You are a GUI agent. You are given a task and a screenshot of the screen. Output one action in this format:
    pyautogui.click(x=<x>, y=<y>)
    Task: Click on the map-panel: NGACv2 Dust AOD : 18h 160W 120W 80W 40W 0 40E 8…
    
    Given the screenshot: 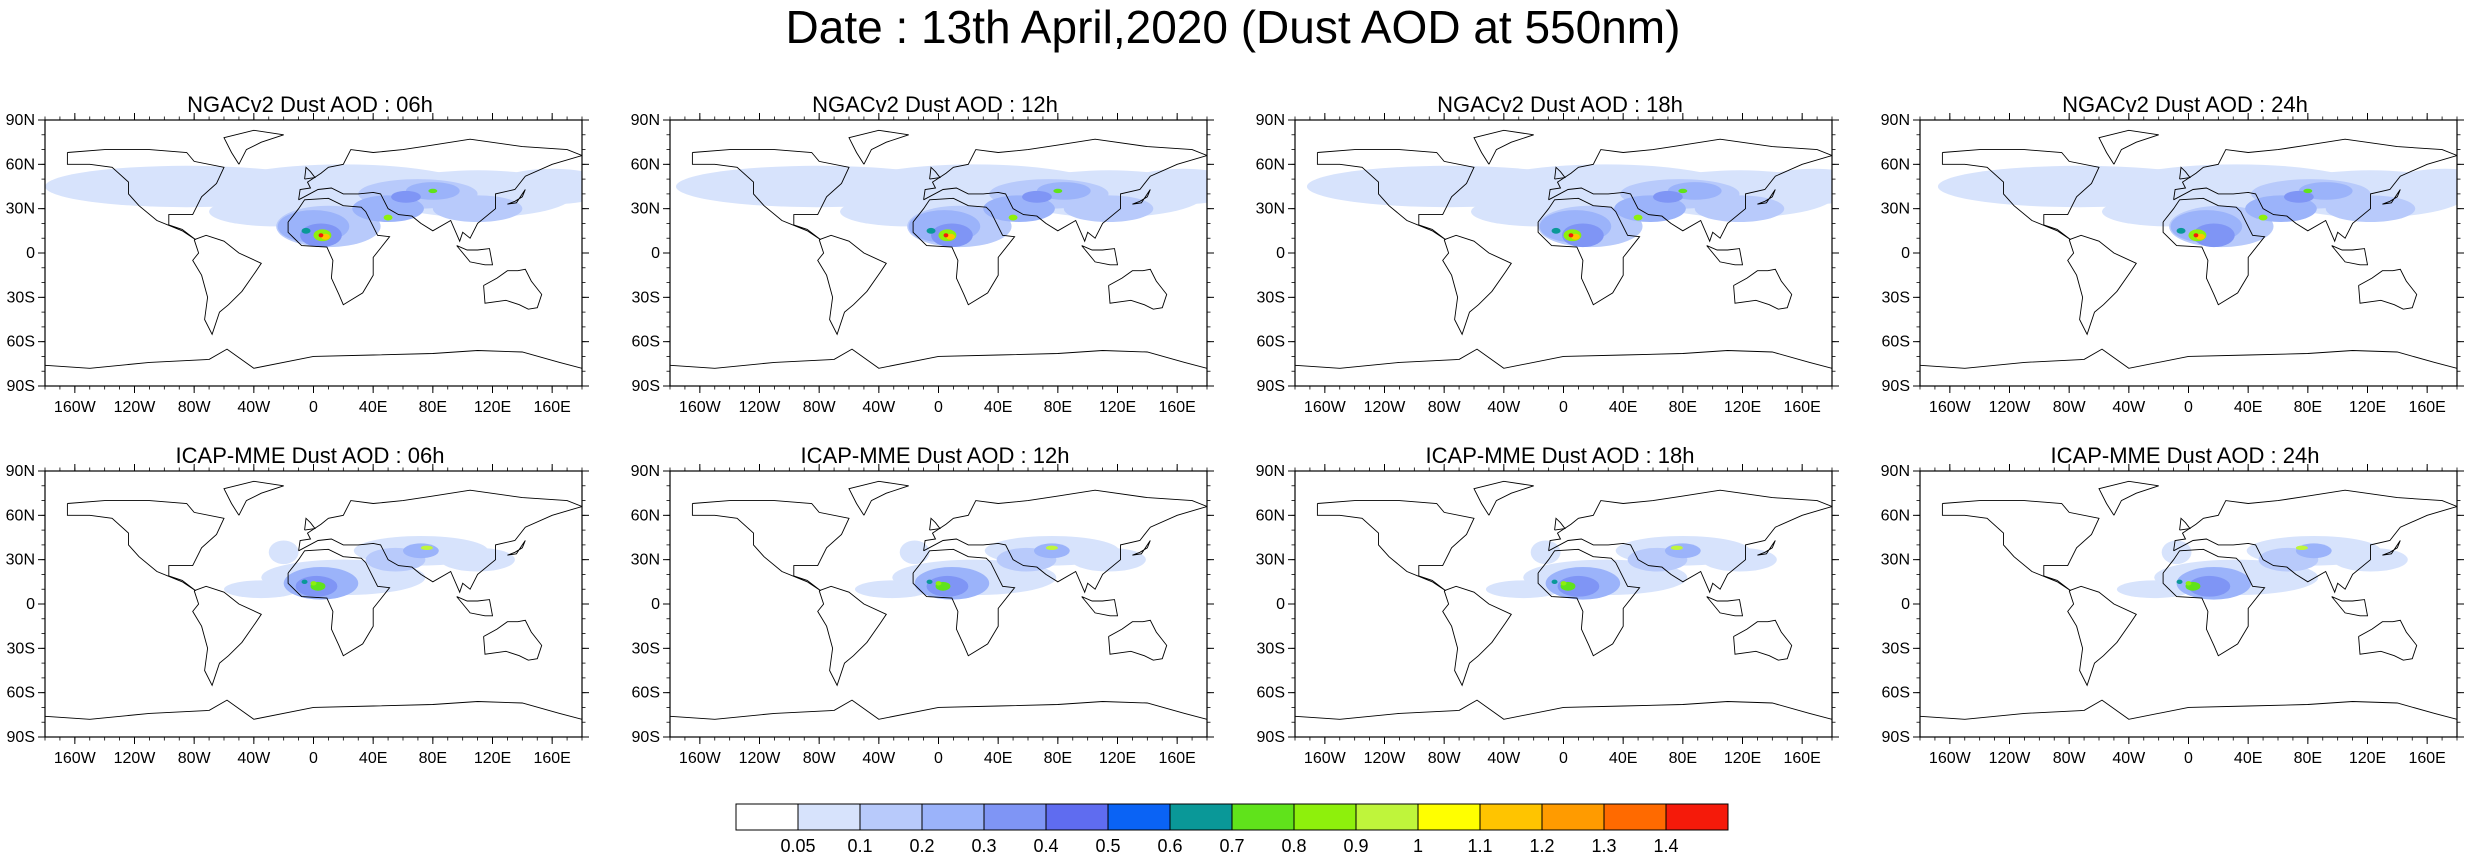 What is the action you would take?
    pyautogui.click(x=1560, y=264)
    